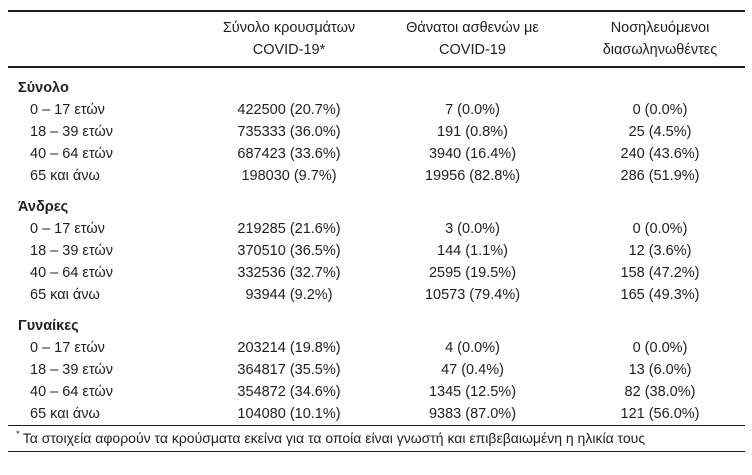 This screenshot has width=752, height=475. What do you see at coordinates (472, 348) in the screenshot?
I see `deaths-cell: 4 (0.0%)` at bounding box center [472, 348].